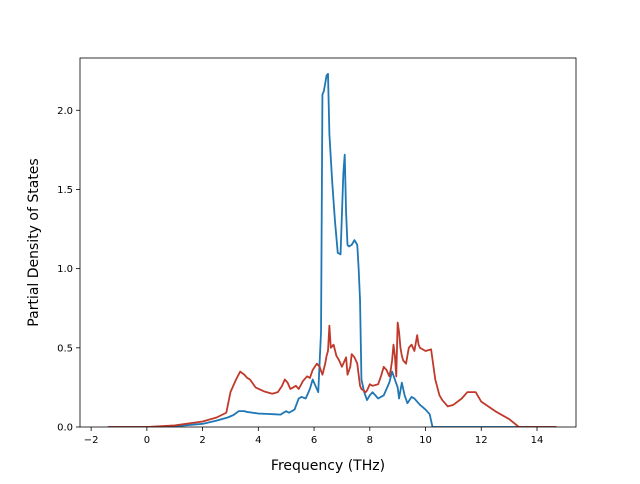  I want to click on x-tick-label: 6, so click(314, 440).